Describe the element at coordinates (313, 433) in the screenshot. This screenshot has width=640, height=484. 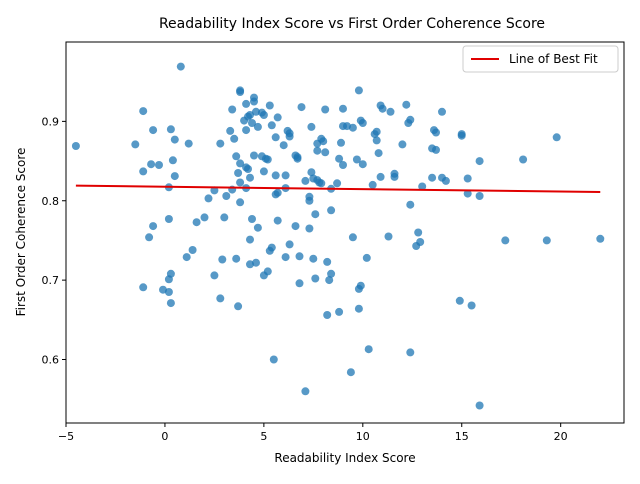
I see `x-axis-ticks: −5 0 5 10 15 20` at that location.